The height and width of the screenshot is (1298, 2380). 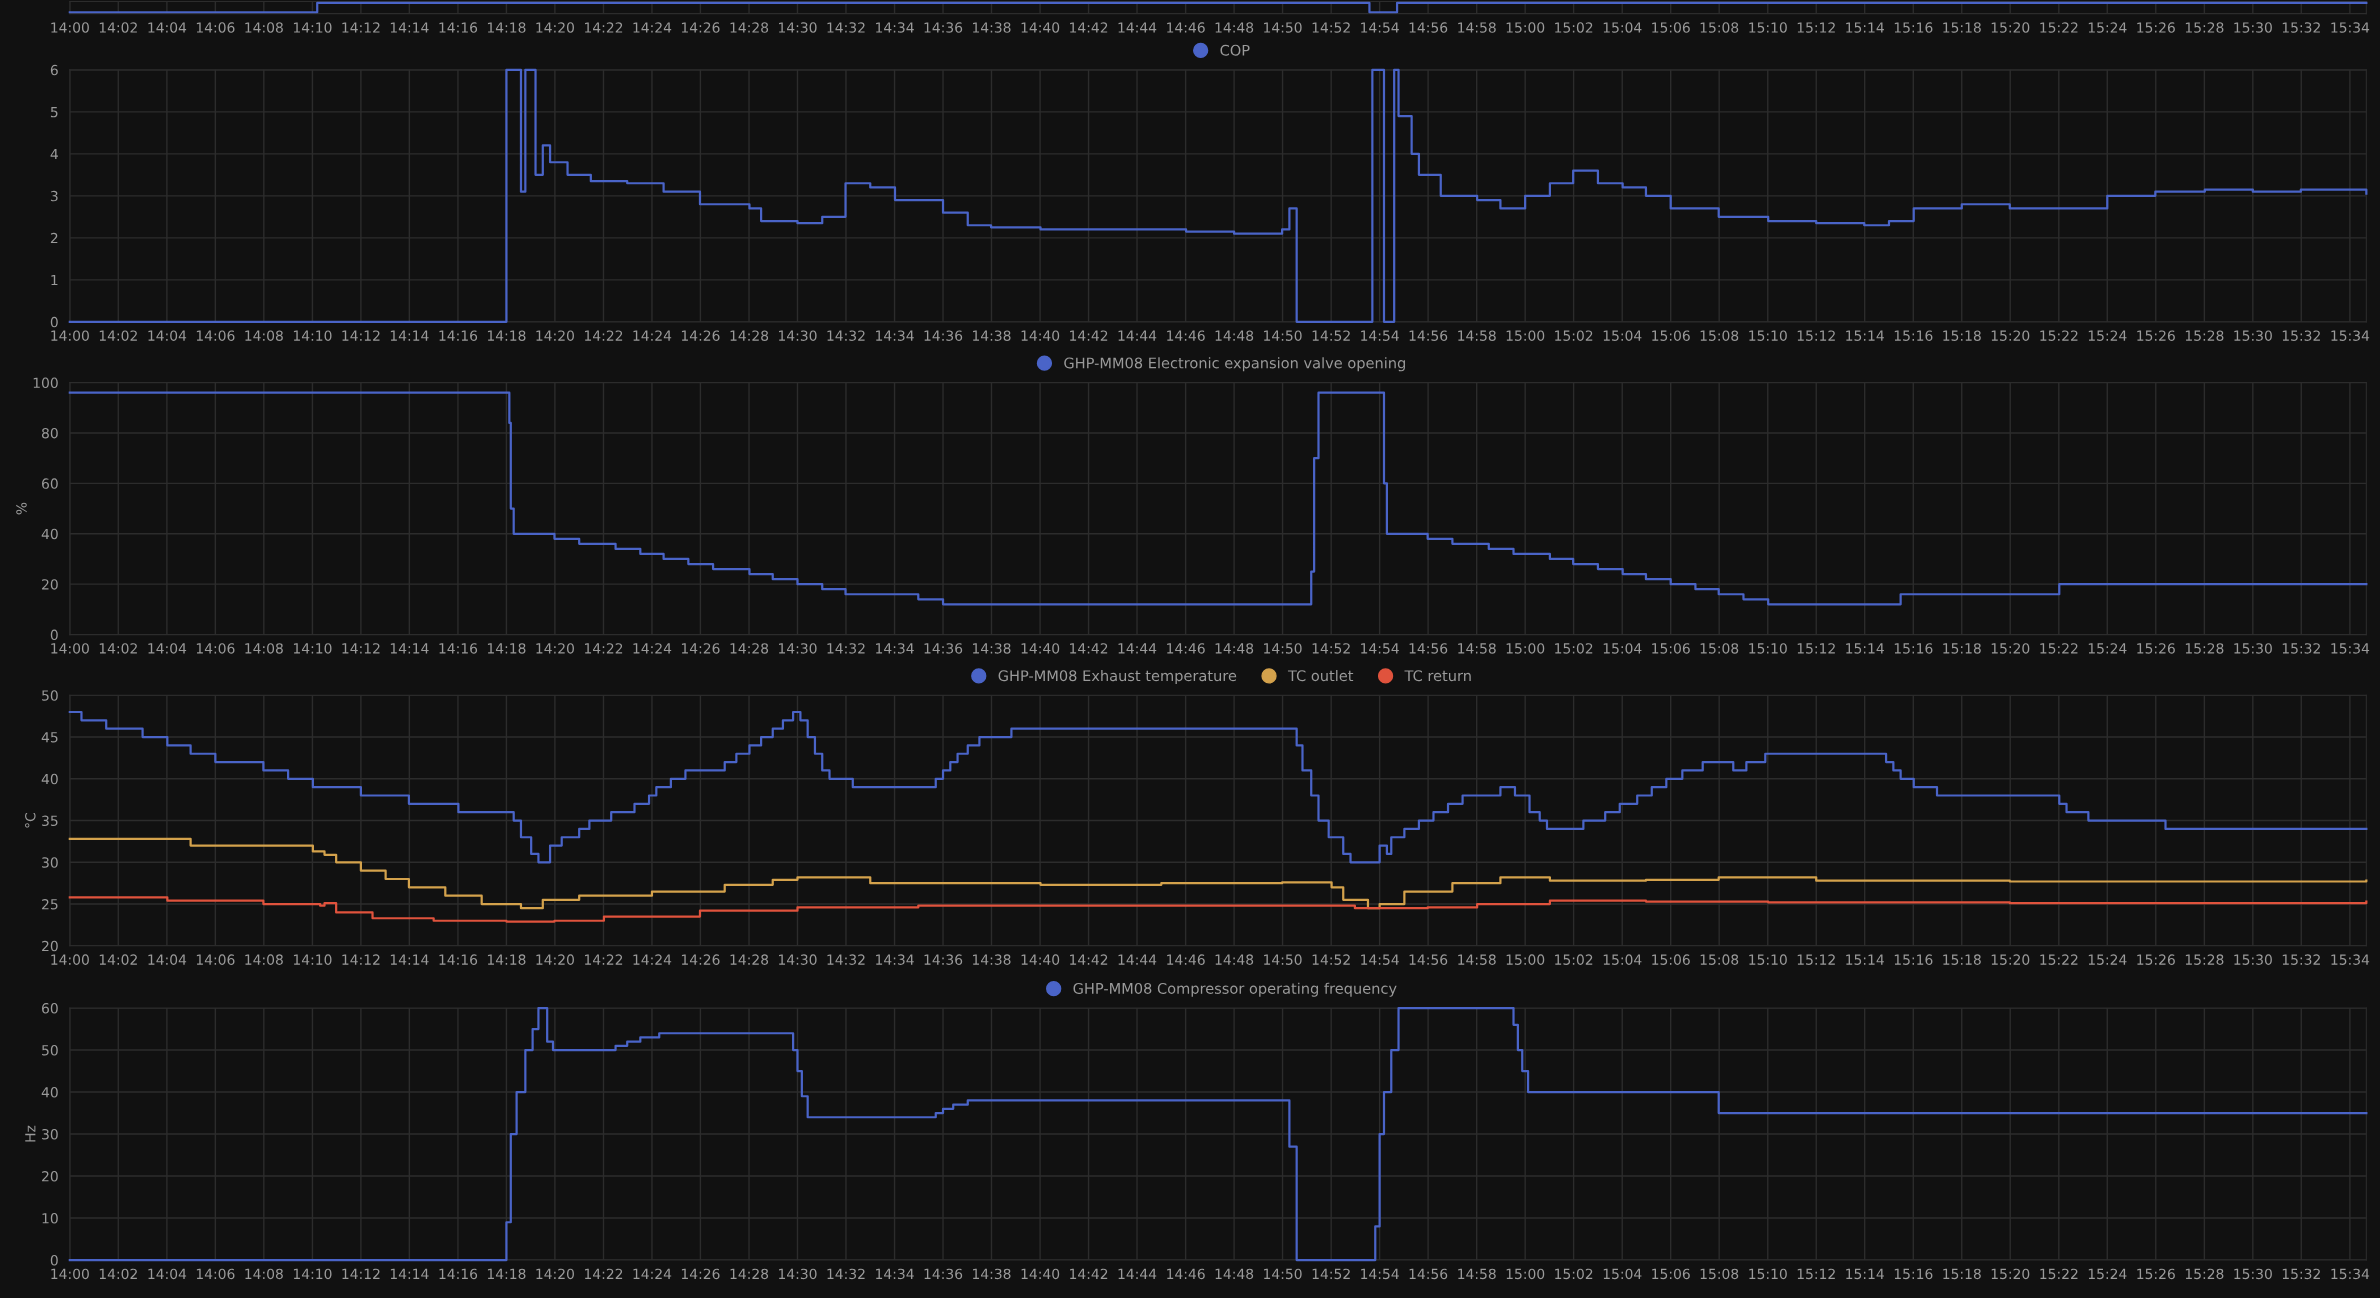 What do you see at coordinates (50, 904) in the screenshot?
I see `y-tick-label: 25` at bounding box center [50, 904].